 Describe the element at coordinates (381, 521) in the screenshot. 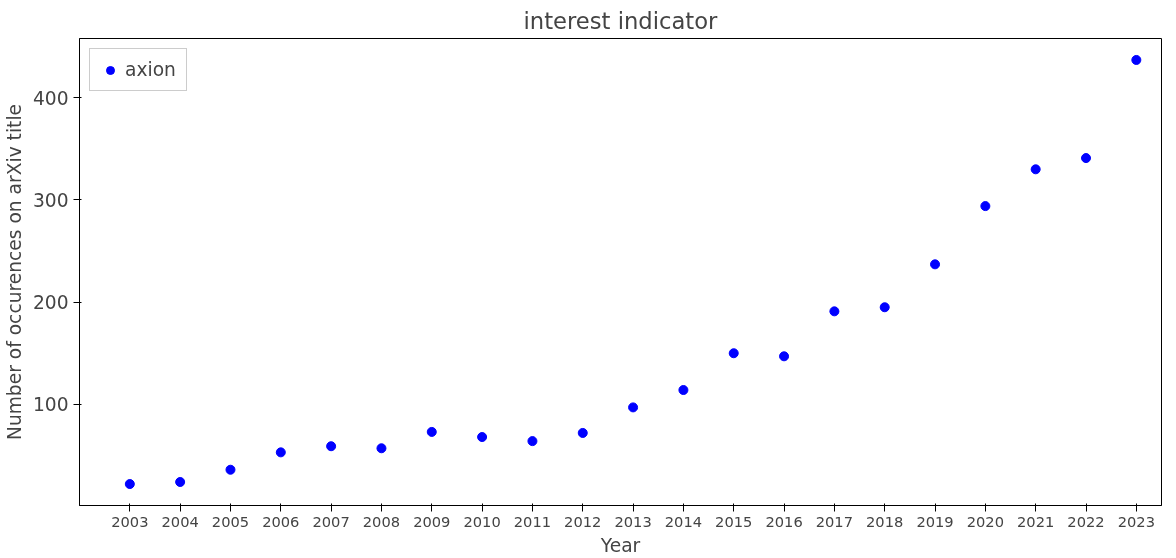

I see `x-tick-label: 2008` at that location.